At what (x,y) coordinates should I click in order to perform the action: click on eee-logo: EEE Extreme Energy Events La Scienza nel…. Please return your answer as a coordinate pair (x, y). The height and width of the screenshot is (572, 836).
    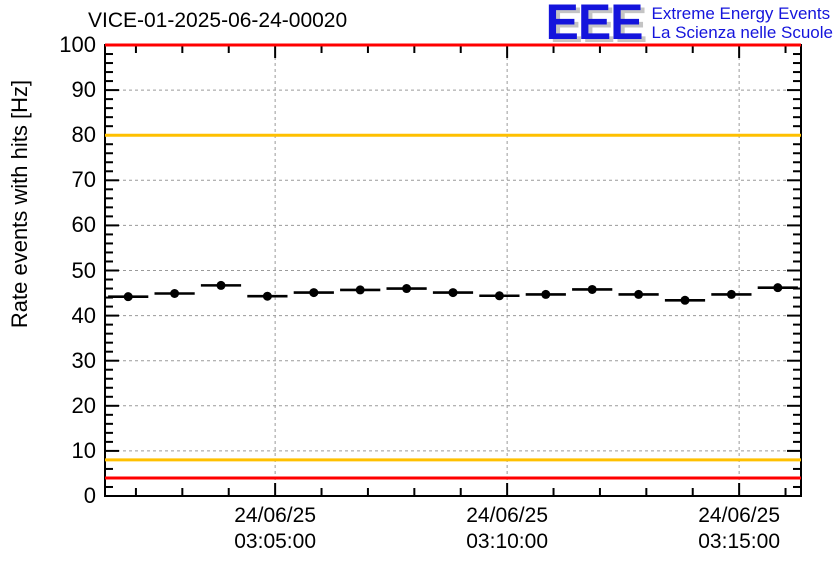
    Looking at the image, I should click on (689, 25).